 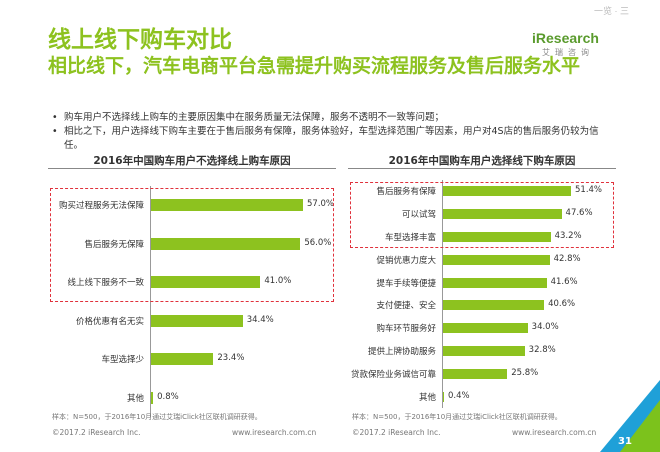 I want to click on value-label: 34.0%, so click(x=545, y=327).